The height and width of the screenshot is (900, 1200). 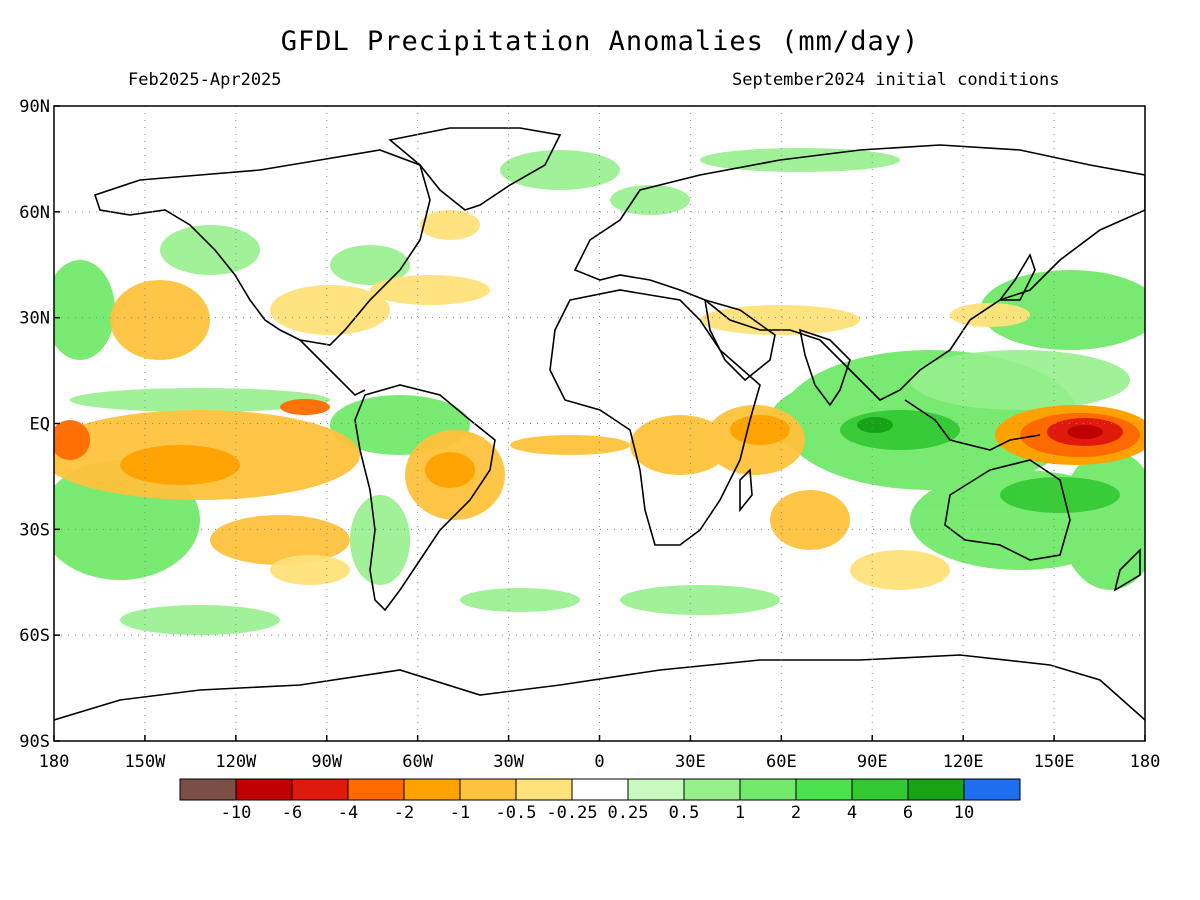 I want to click on wet-siberia, so click(x=800, y=160).